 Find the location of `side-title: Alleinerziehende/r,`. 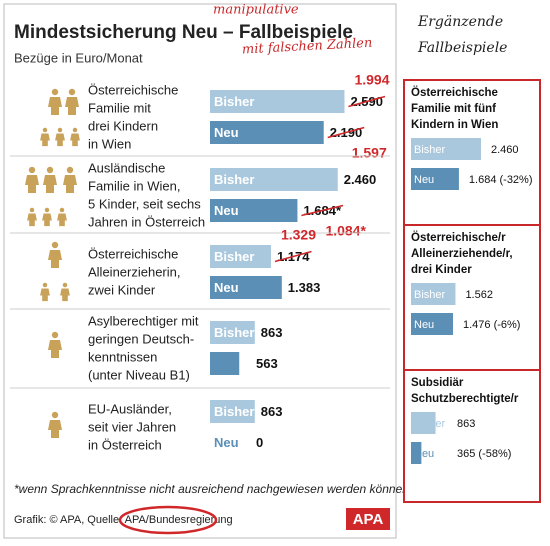

side-title: Alleinerziehende/r, is located at coordinates (462, 254).